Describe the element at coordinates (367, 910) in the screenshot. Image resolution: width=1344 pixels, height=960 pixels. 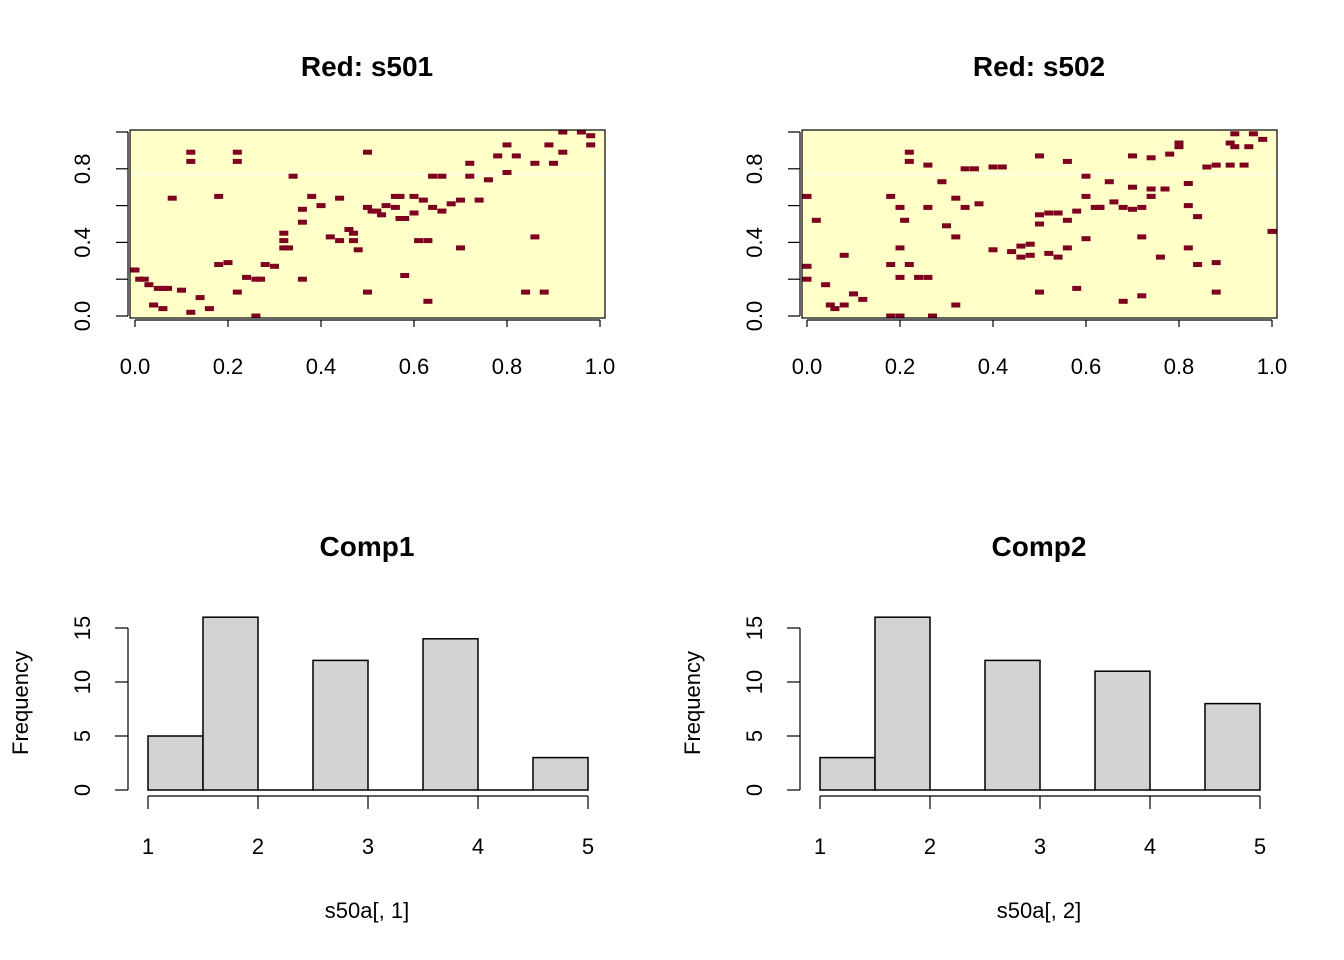
I see `x-axis-label: s50a[, 1]` at that location.